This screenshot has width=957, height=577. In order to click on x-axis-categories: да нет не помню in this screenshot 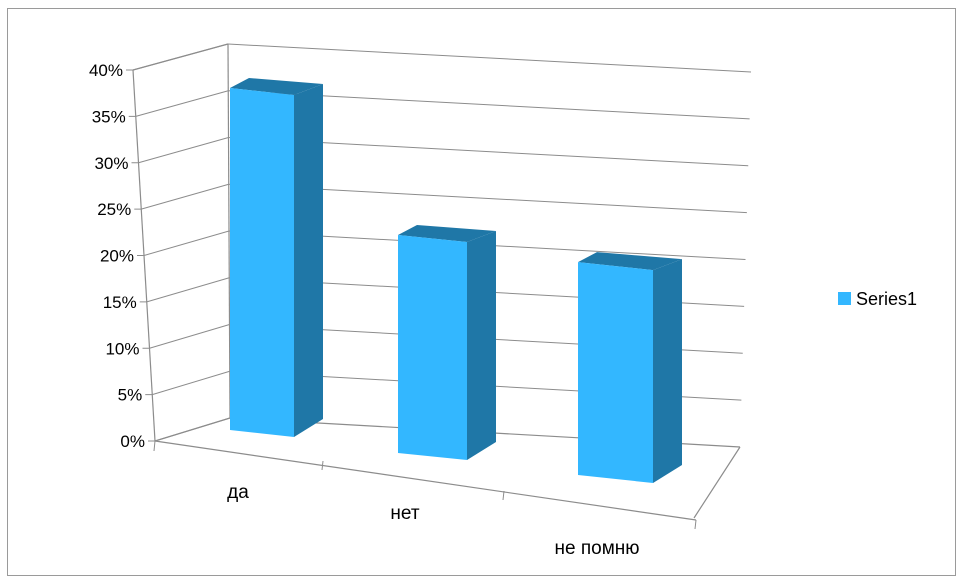, I will do `click(433, 520)`.